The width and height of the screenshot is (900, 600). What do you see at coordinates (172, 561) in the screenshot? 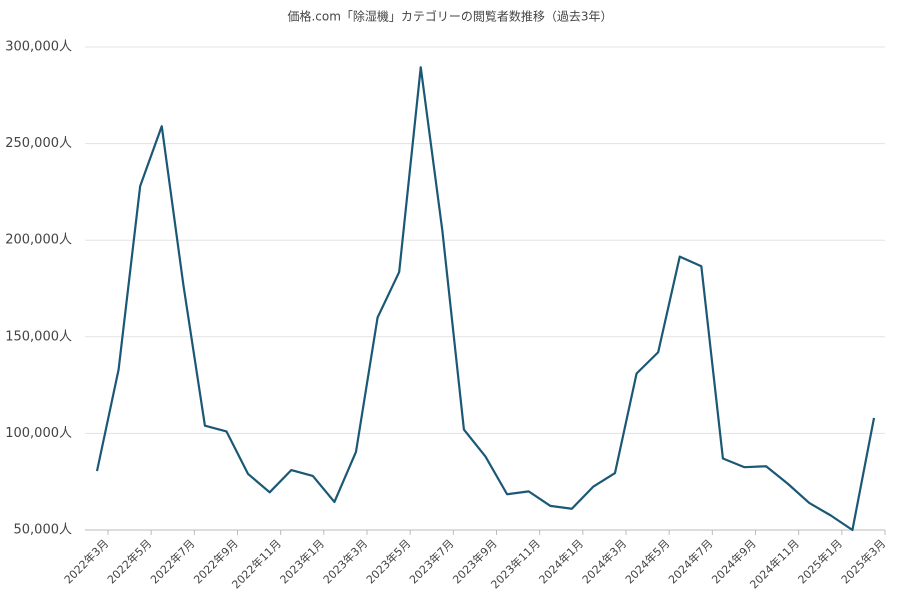
I see `x-tick-label: 2022年7月` at bounding box center [172, 561].